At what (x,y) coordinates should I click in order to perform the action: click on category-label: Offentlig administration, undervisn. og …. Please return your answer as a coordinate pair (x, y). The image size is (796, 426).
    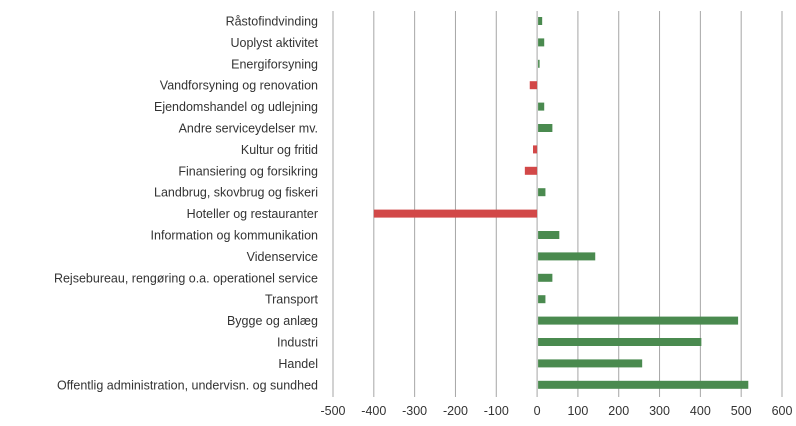
    Looking at the image, I should click on (187, 385).